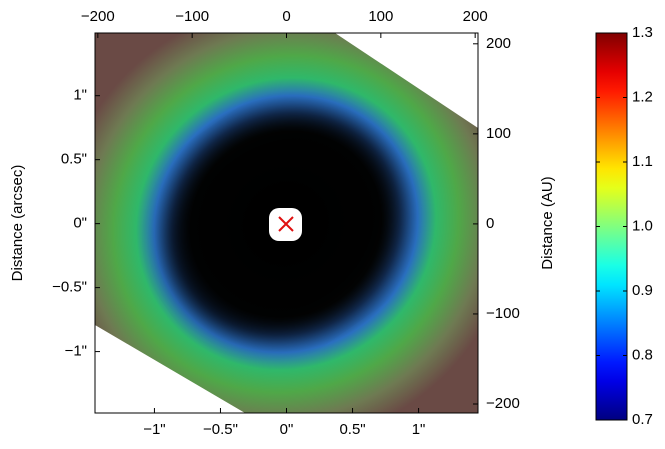  What do you see at coordinates (642, 419) in the screenshot?
I see `colorbar-tick-label: 0.7` at bounding box center [642, 419].